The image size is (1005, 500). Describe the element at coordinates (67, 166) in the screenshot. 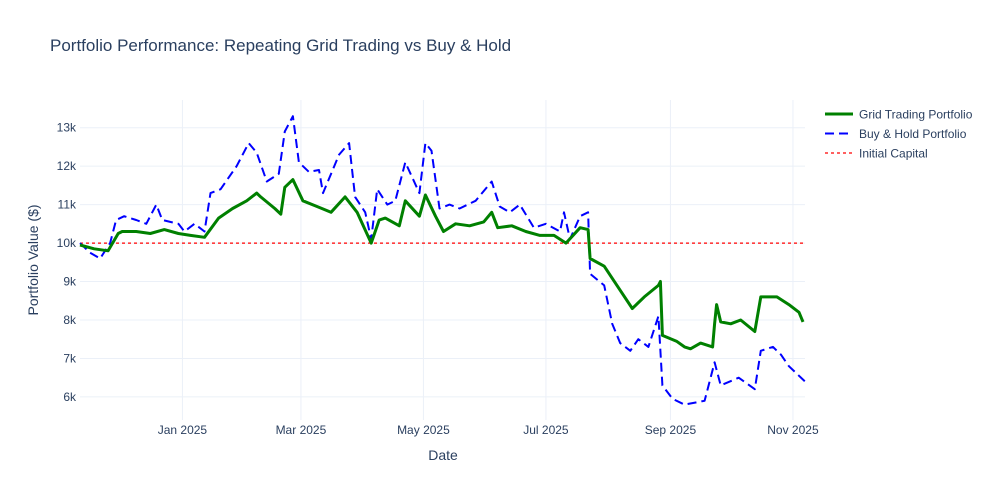

I see `y-tick-label: 12k` at that location.